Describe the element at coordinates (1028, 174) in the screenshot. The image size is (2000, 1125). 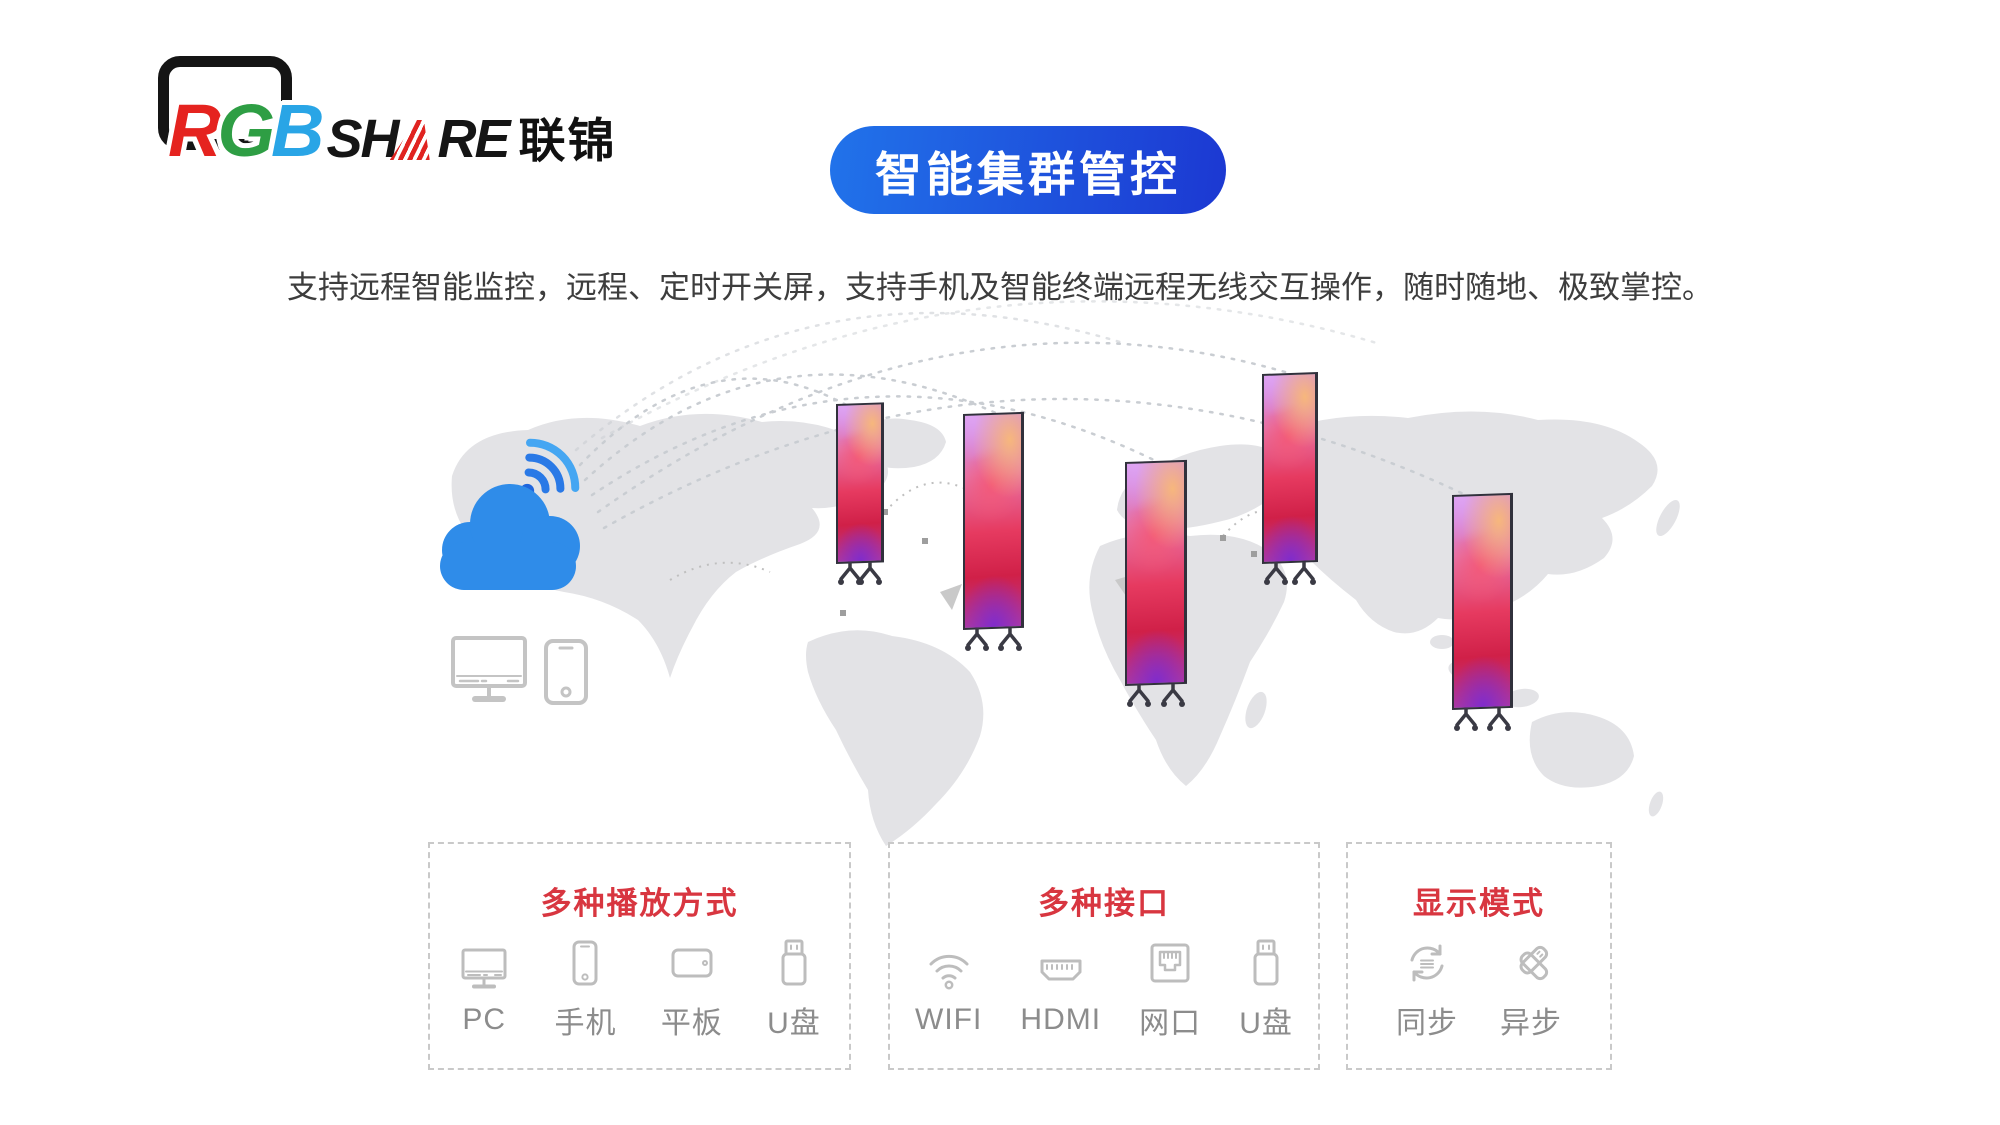
I see `section-title: 智能集群管控` at that location.